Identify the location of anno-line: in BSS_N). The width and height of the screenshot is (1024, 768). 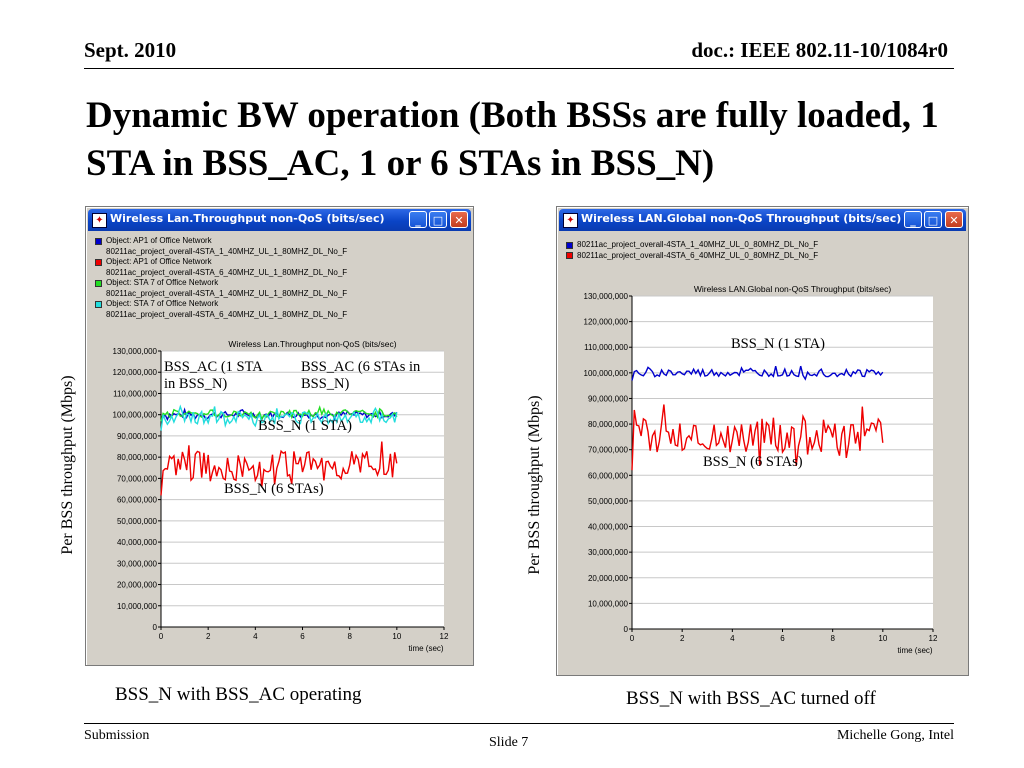
(196, 384).